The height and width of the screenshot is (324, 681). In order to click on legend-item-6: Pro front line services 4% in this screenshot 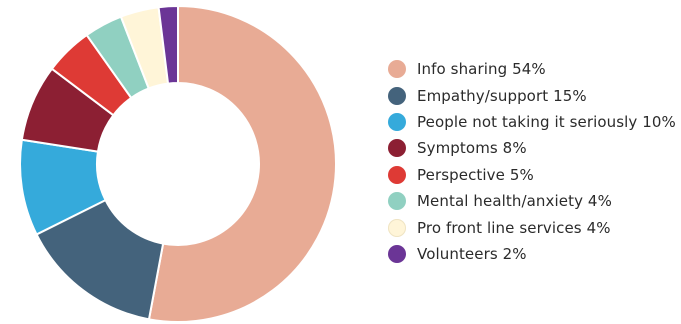, I will do `click(532, 227)`.